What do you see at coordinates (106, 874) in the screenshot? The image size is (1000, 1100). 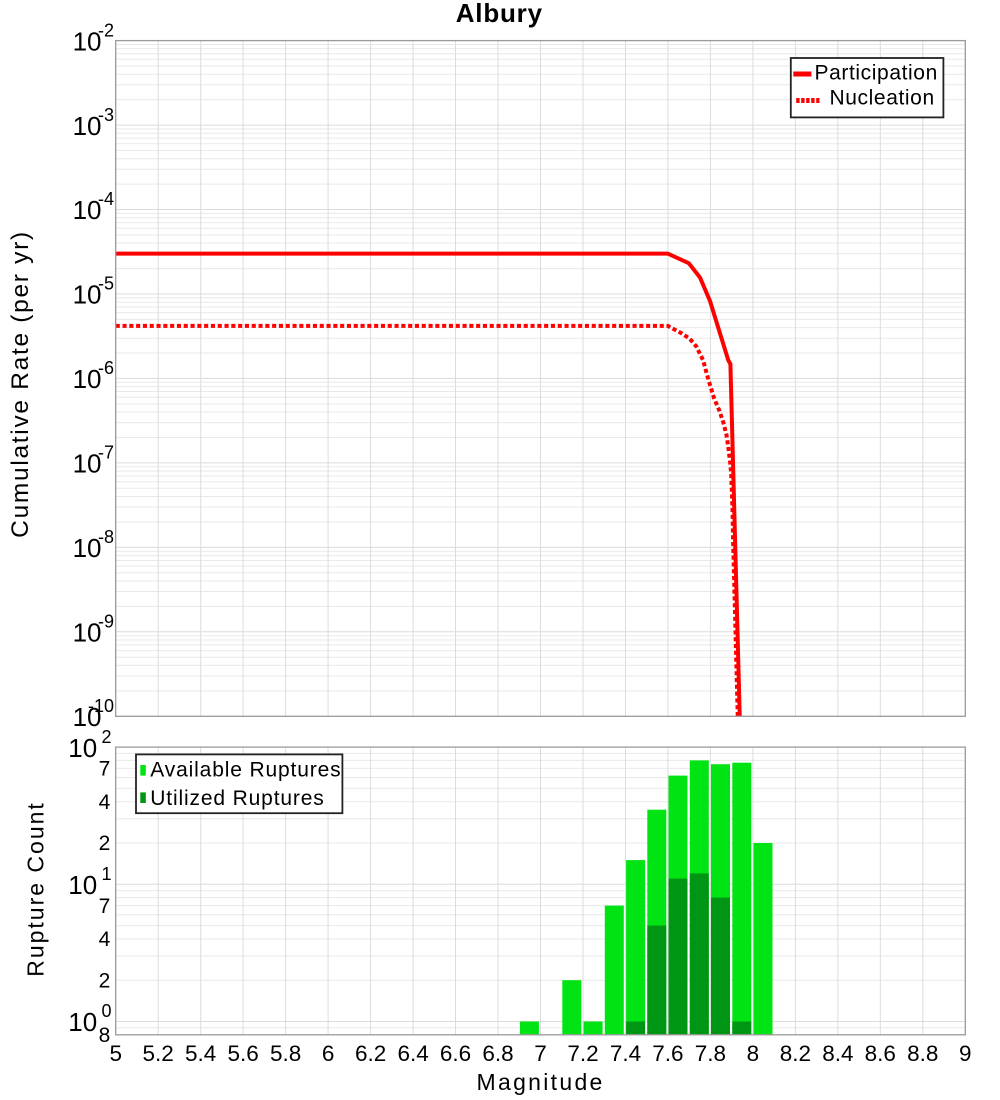 I see `svg-text: 1` at bounding box center [106, 874].